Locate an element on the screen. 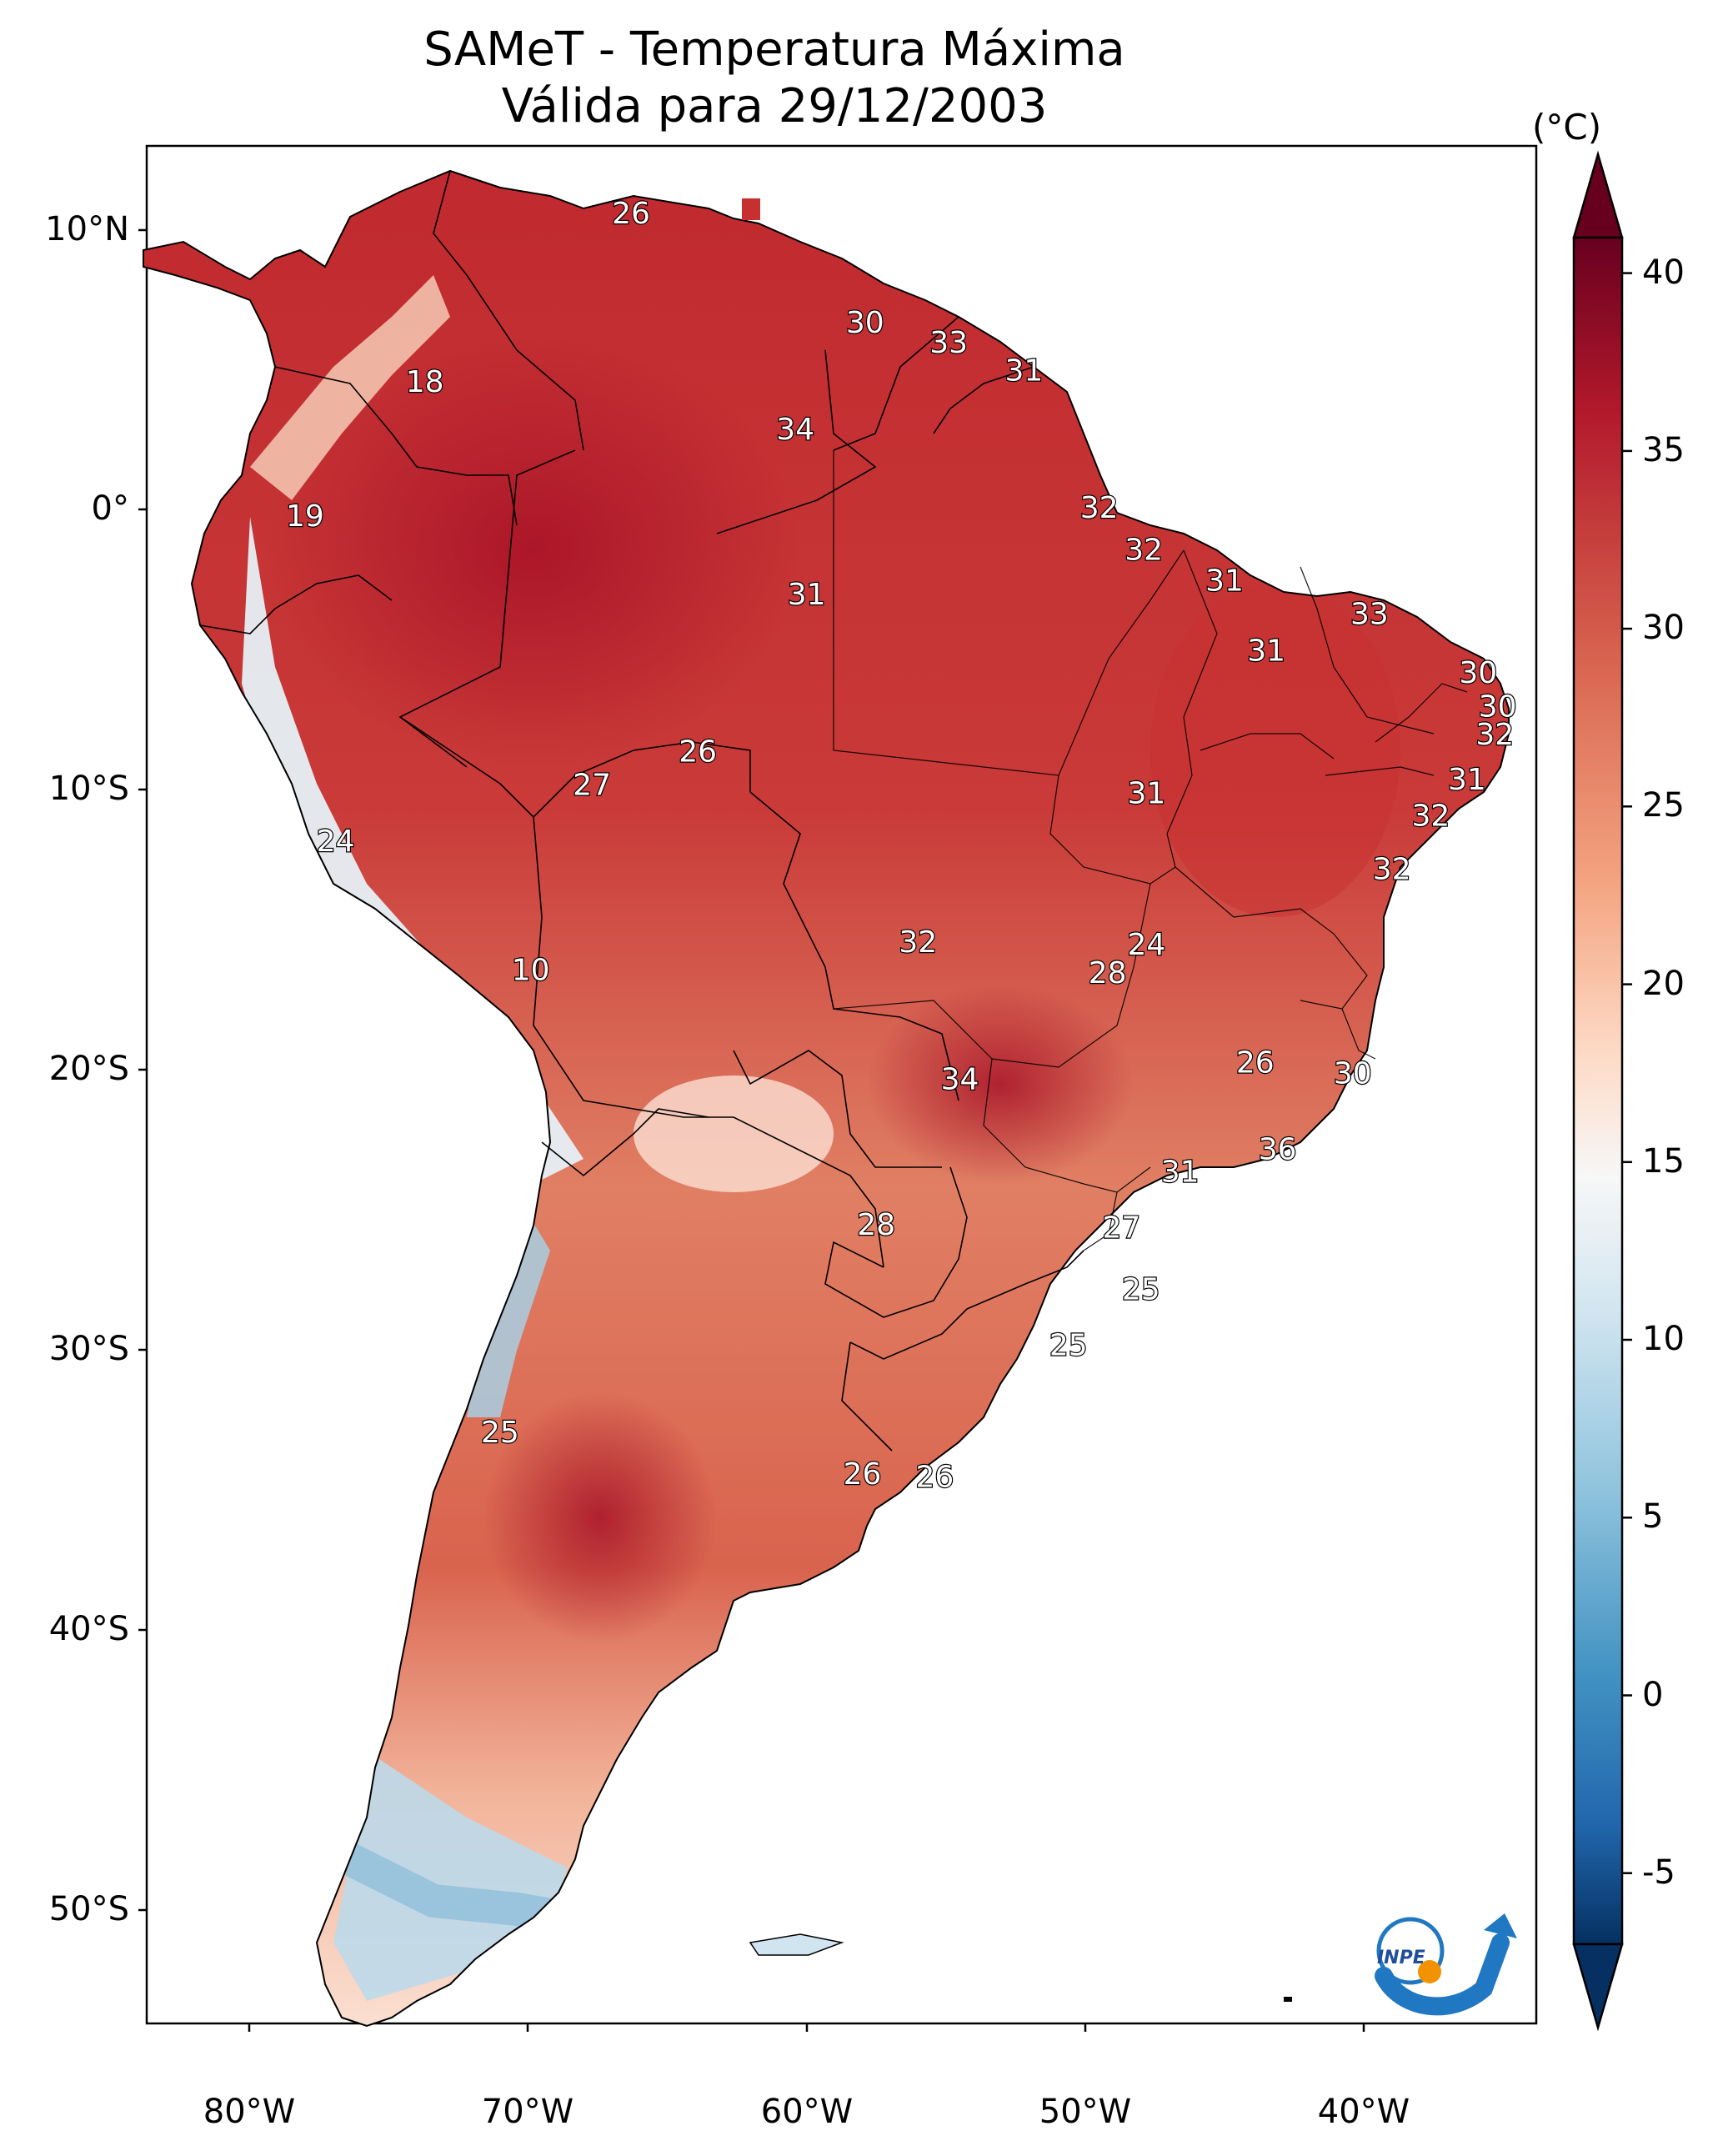  colorbar-tick-label: 10 is located at coordinates (1663, 1339).